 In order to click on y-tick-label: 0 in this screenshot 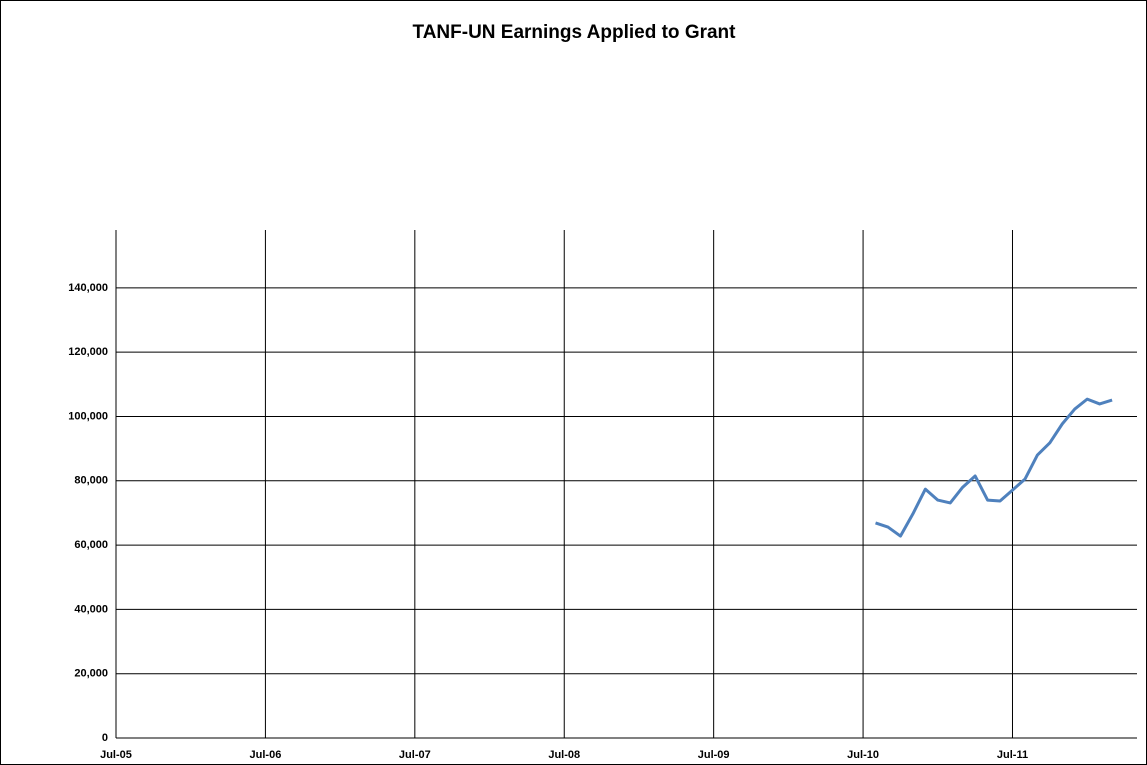, I will do `click(105, 738)`.